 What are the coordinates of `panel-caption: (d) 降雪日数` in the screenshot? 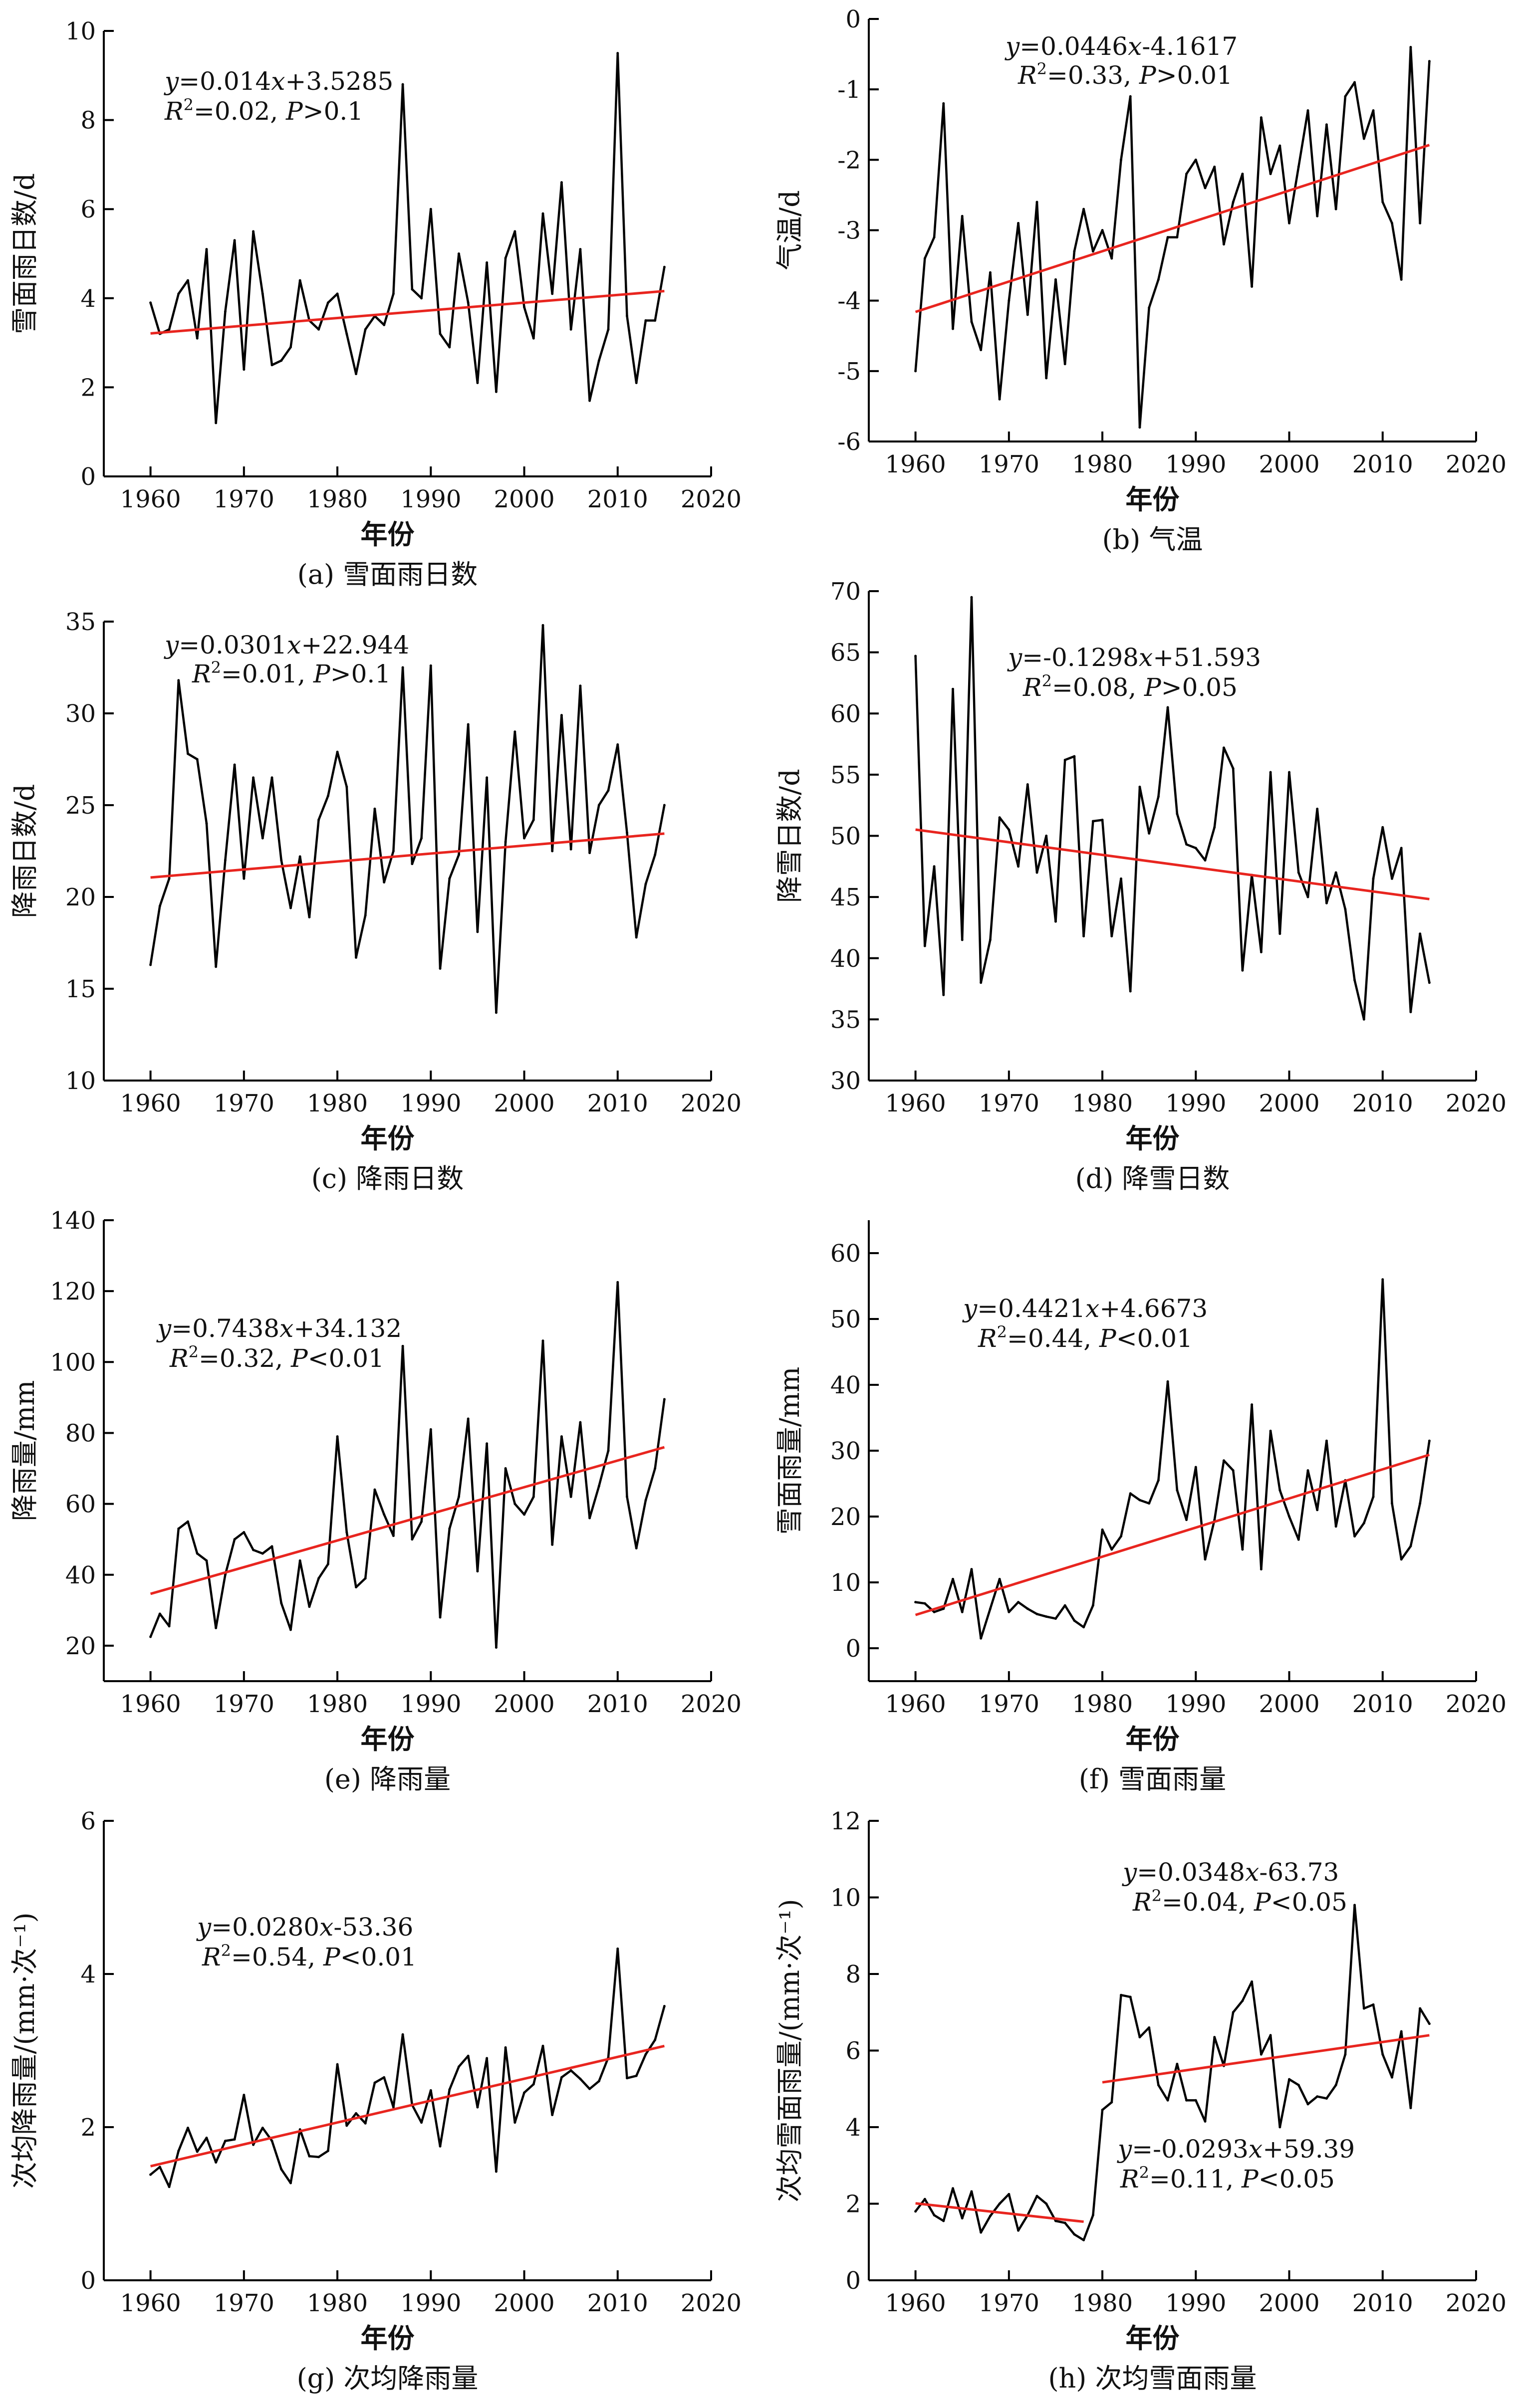 It's located at (1152, 1178).